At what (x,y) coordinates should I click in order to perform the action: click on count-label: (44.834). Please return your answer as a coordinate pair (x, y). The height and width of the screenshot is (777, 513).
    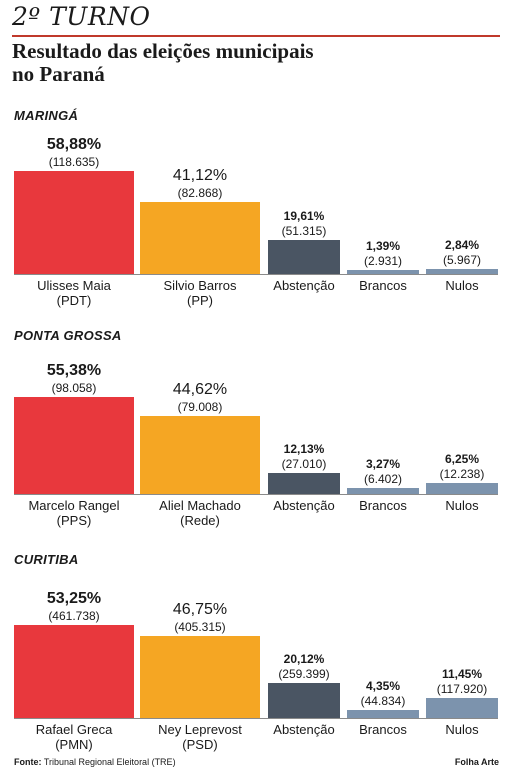
    Looking at the image, I should click on (383, 701).